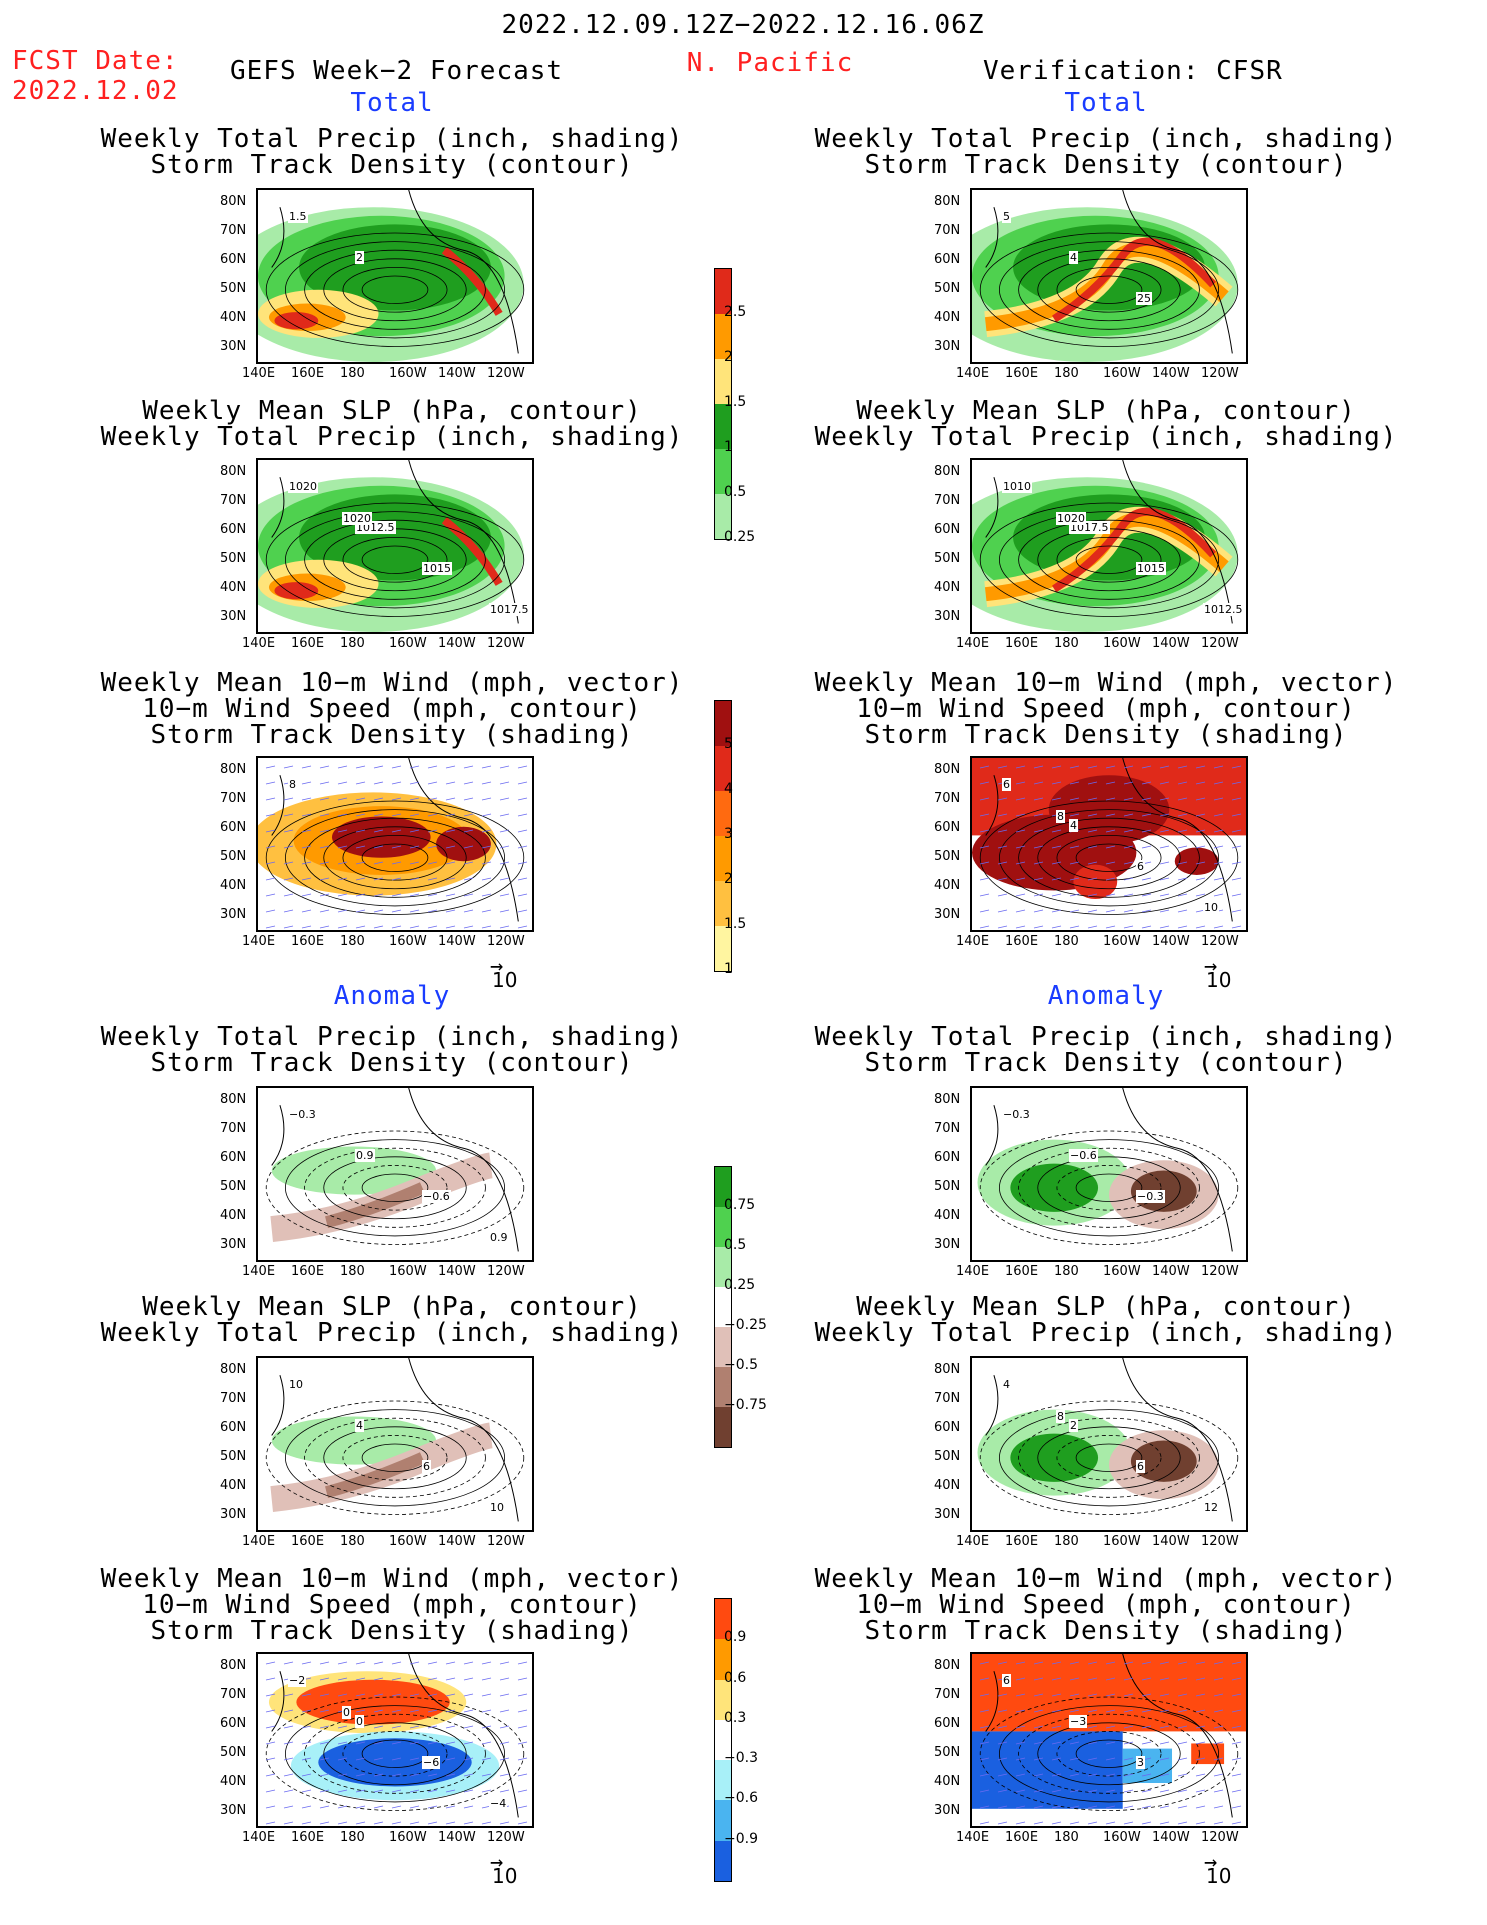 The image size is (1487, 1925). What do you see at coordinates (1106, 1605) in the screenshot?
I see `verification-anom-wind-title-line-2: 10−m Wind Speed (mph, contour)` at bounding box center [1106, 1605].